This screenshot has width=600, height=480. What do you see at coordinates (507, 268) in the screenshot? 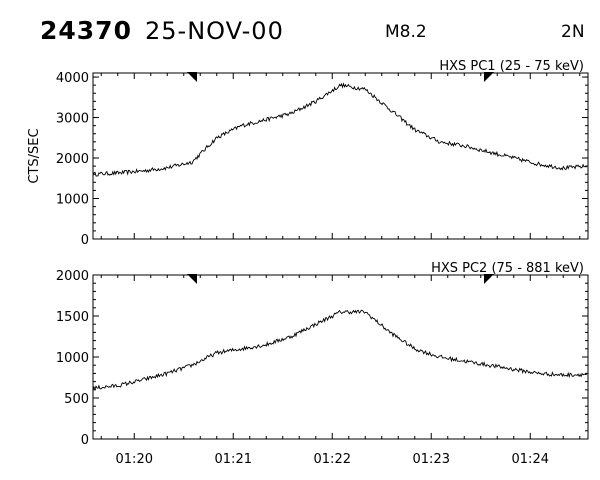
I see `panel-title: HXS PC2 (75 - 881 keV)` at bounding box center [507, 268].